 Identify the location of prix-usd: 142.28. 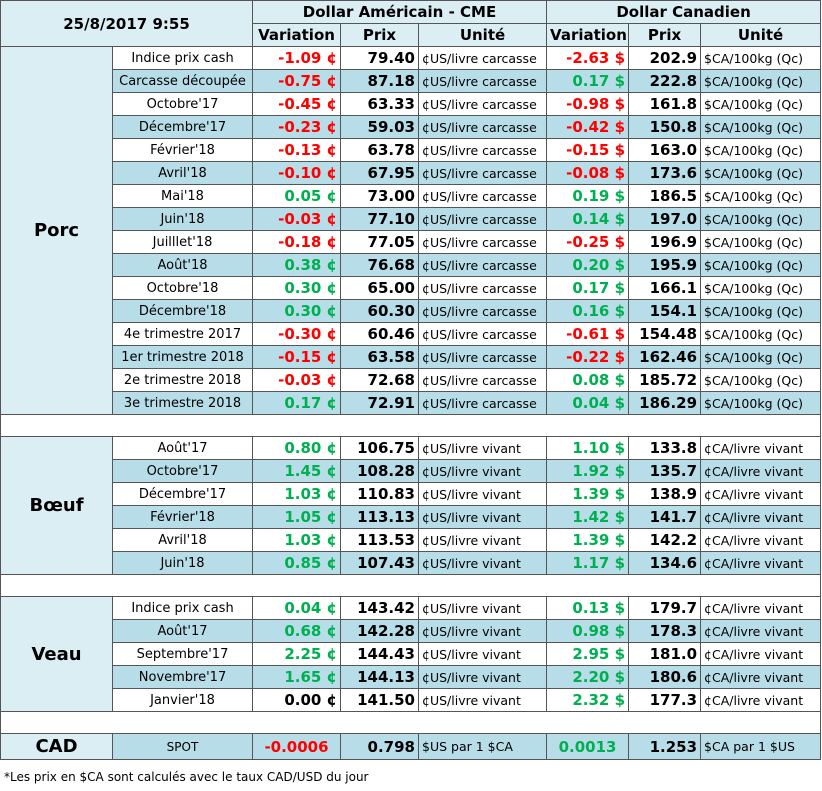
(379, 631).